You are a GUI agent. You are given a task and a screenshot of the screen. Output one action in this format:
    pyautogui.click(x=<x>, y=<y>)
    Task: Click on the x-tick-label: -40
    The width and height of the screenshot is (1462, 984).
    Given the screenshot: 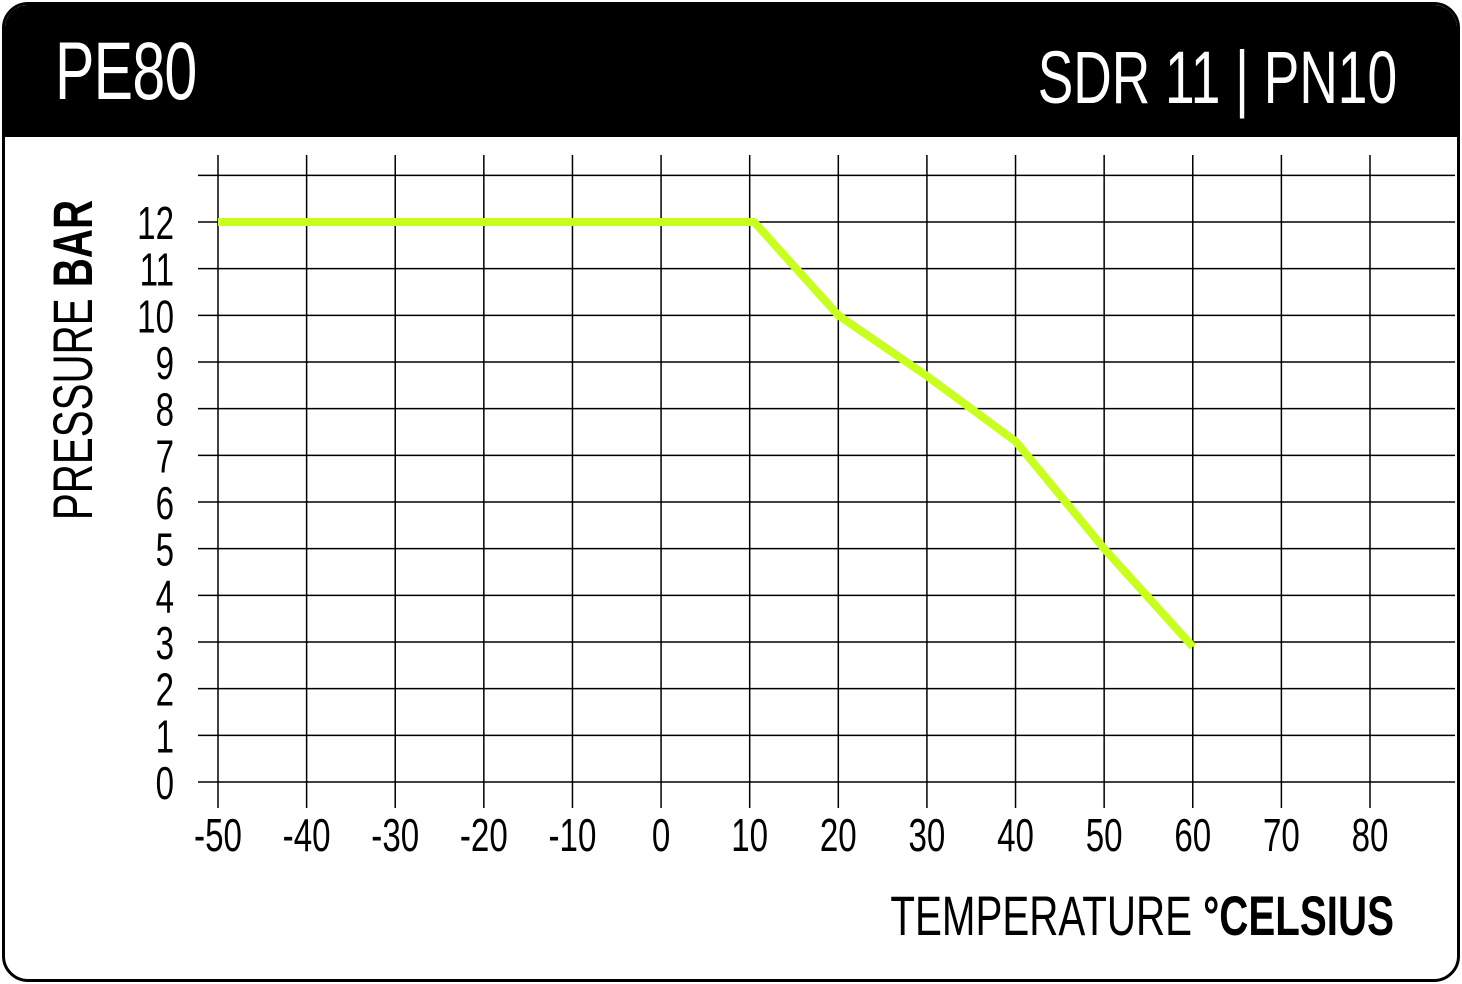 What is the action you would take?
    pyautogui.click(x=307, y=836)
    